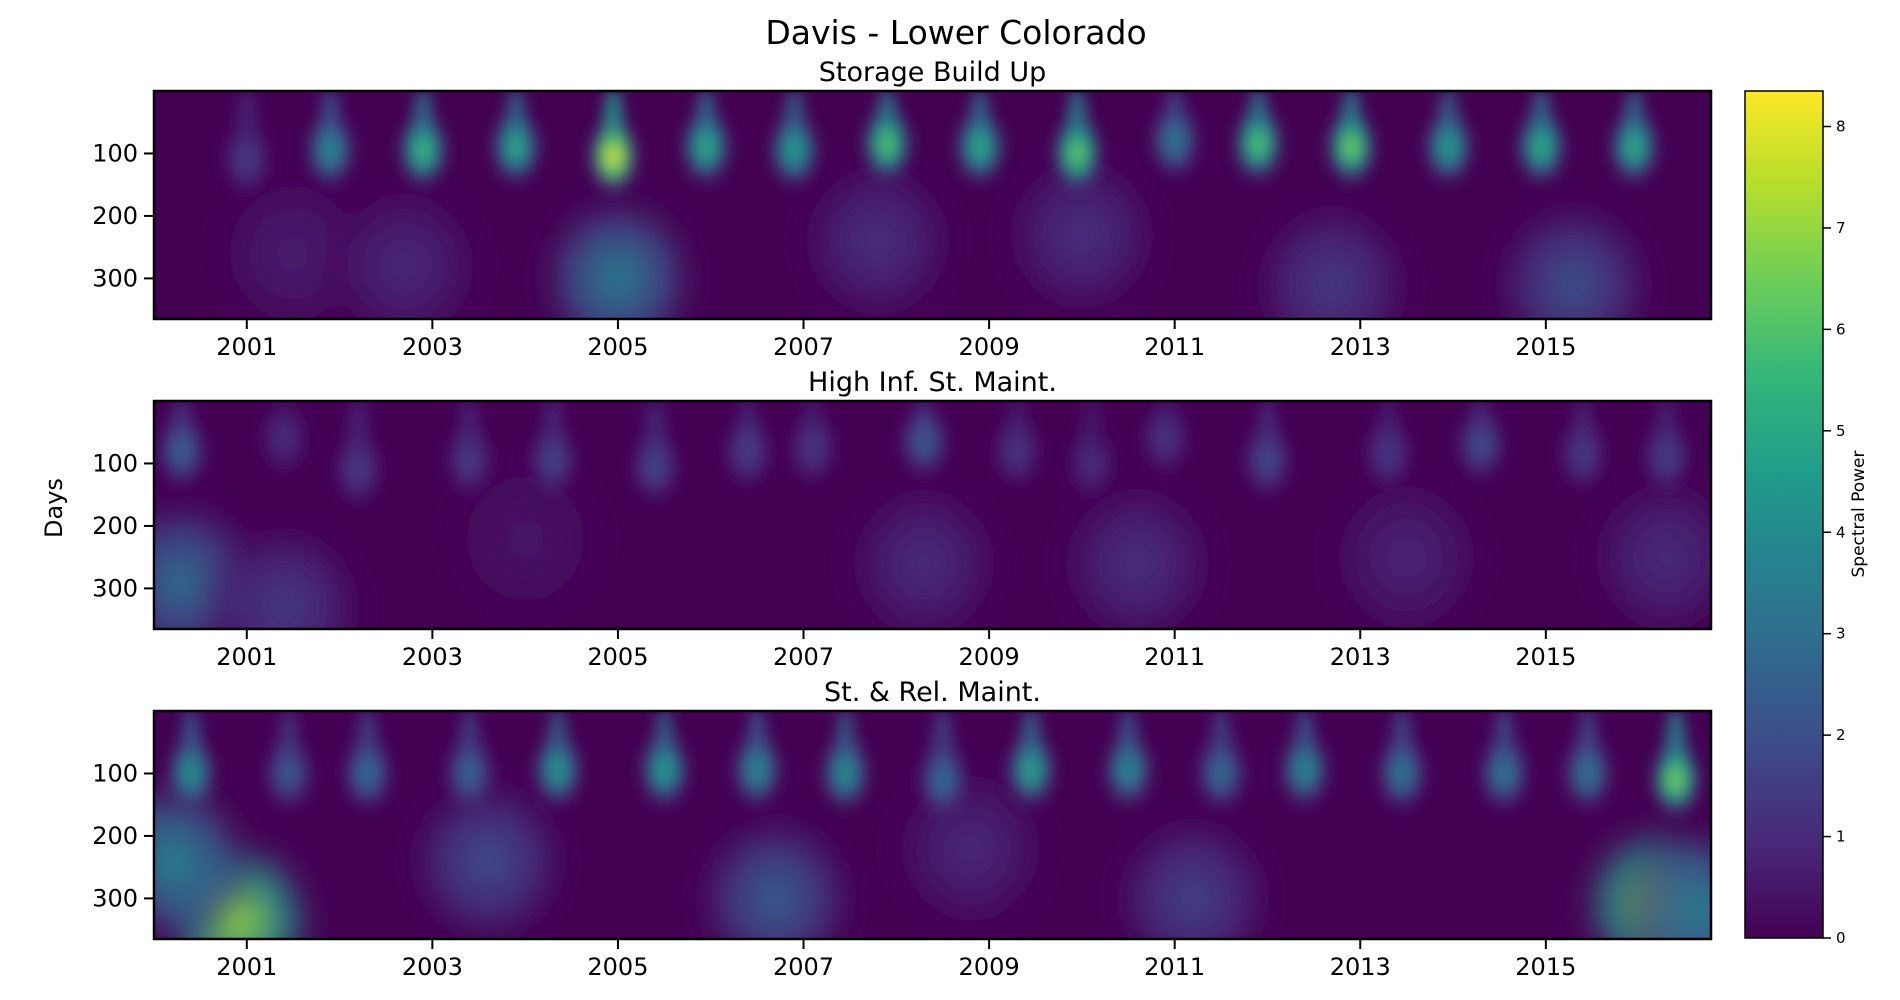 This screenshot has width=1900, height=1000. What do you see at coordinates (1841, 228) in the screenshot?
I see `colorbar-tick-label: 7` at bounding box center [1841, 228].